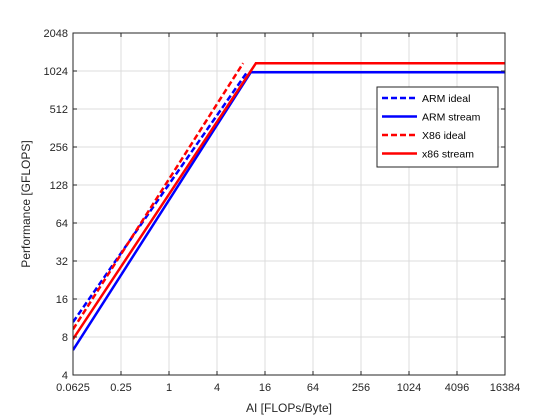 The height and width of the screenshot is (420, 560). What do you see at coordinates (437, 127) in the screenshot?
I see `legend: ARM ideal ARM stream X86 ideal x86 stream` at bounding box center [437, 127].